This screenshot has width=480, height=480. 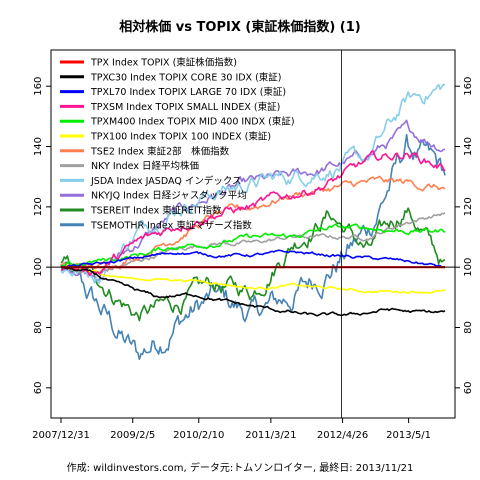 What do you see at coordinates (163, 63) in the screenshot?
I see `legend-label-0: TPX Index TOPIX (東証株価指数)` at bounding box center [163, 63].